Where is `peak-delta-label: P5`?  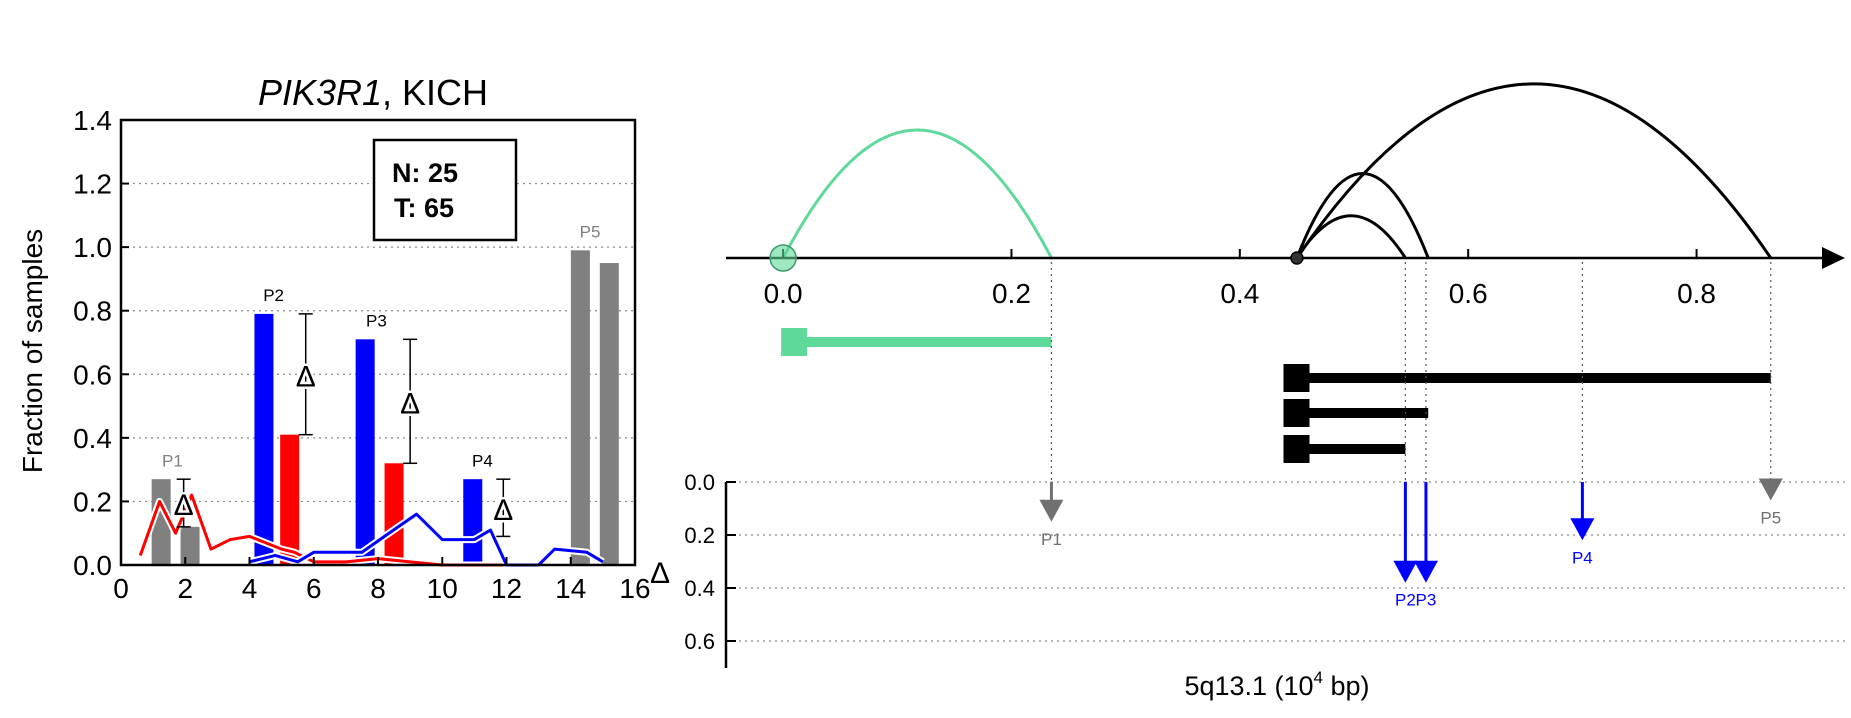 peak-delta-label: P5 is located at coordinates (1770, 518).